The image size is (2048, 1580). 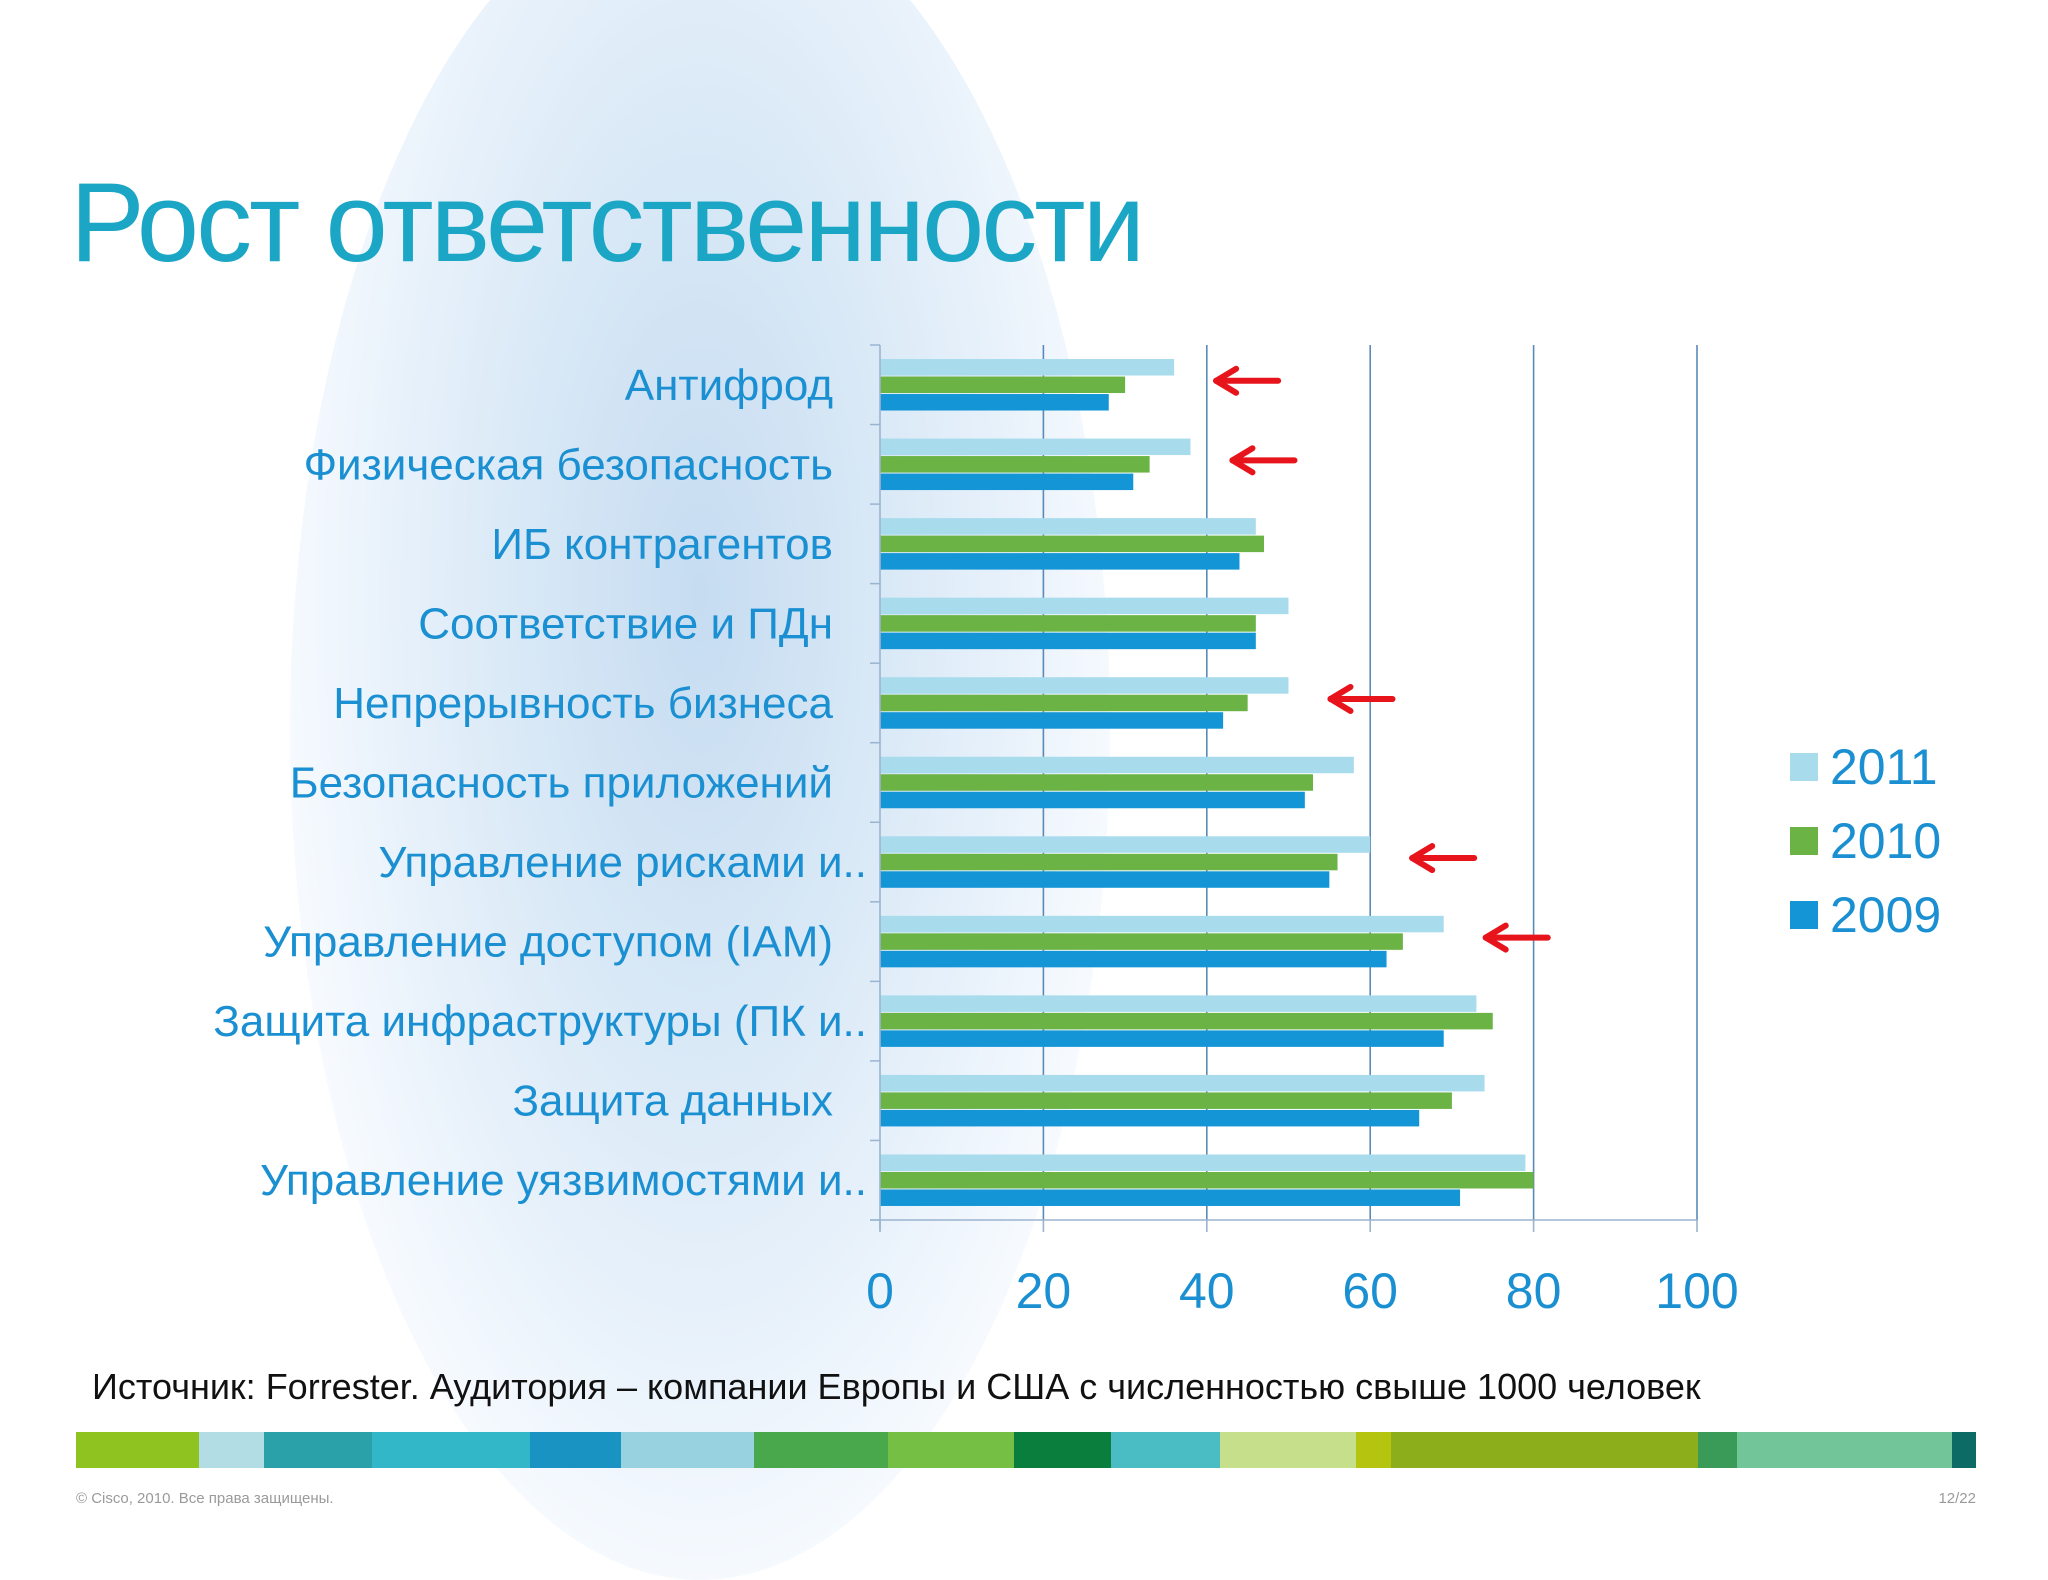 I want to click on x-tick-label: 0, so click(x=880, y=1291).